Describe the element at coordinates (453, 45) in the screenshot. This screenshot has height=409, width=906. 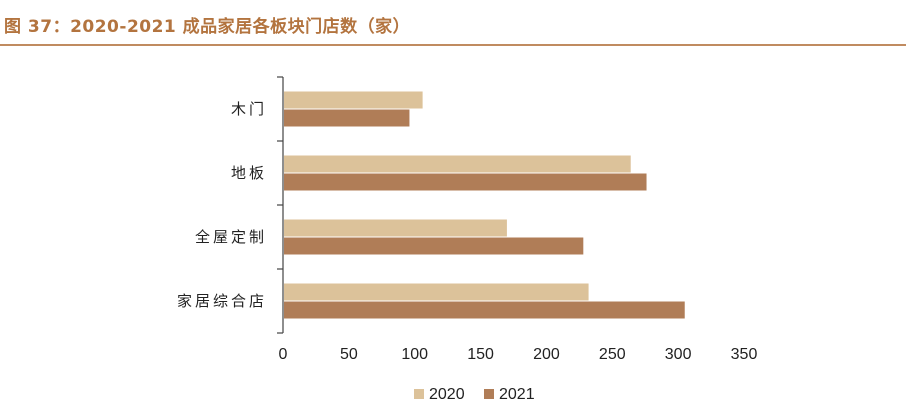
I see `title-divider` at that location.